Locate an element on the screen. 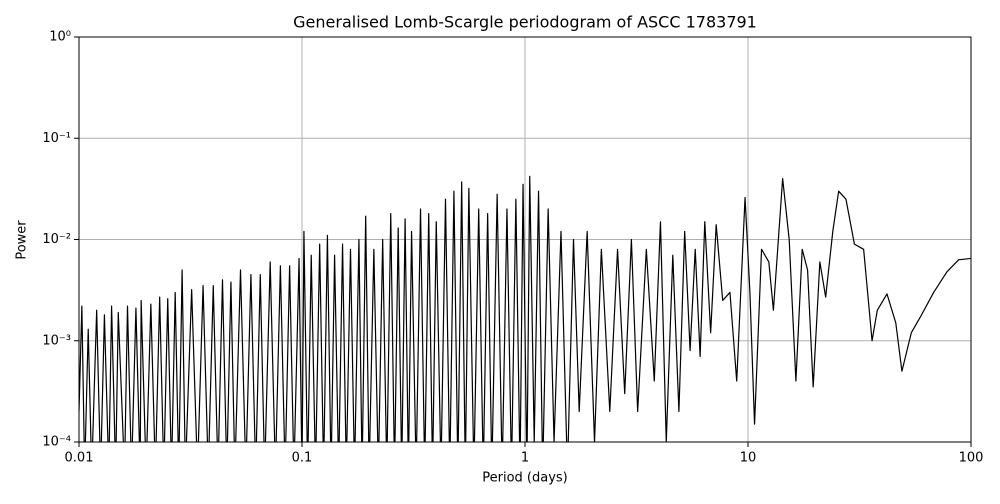 The width and height of the screenshot is (1000, 504). x-tick-label: 100 is located at coordinates (971, 458).